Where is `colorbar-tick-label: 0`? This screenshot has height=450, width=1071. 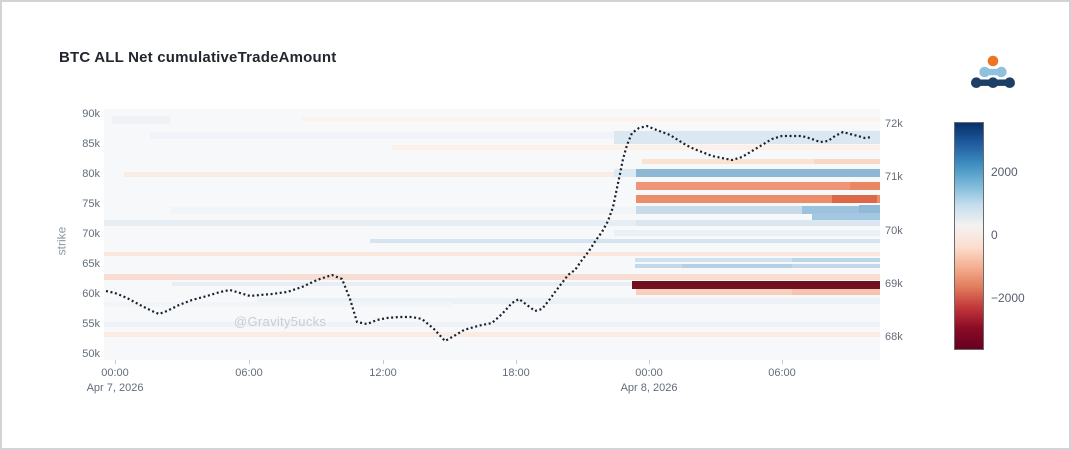
colorbar-tick-label: 0 is located at coordinates (994, 235).